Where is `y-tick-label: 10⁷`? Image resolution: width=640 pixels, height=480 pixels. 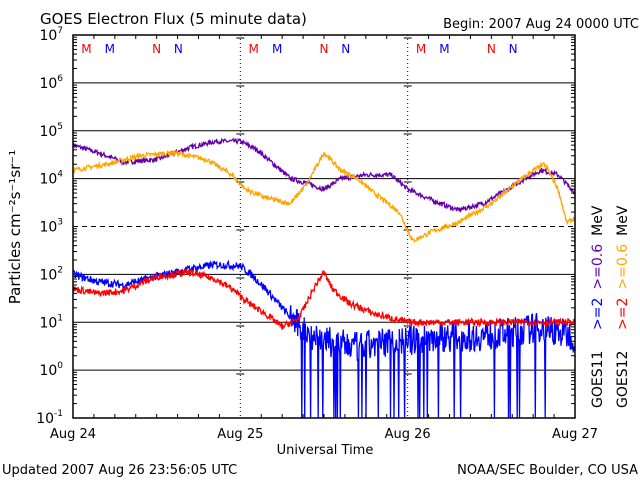
y-tick-label: 10⁷ is located at coordinates (51, 35).